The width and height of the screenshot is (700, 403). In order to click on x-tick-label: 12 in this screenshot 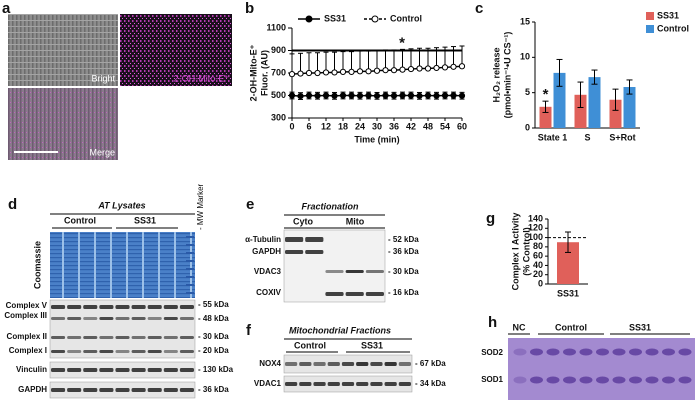, I will do `click(326, 126)`.